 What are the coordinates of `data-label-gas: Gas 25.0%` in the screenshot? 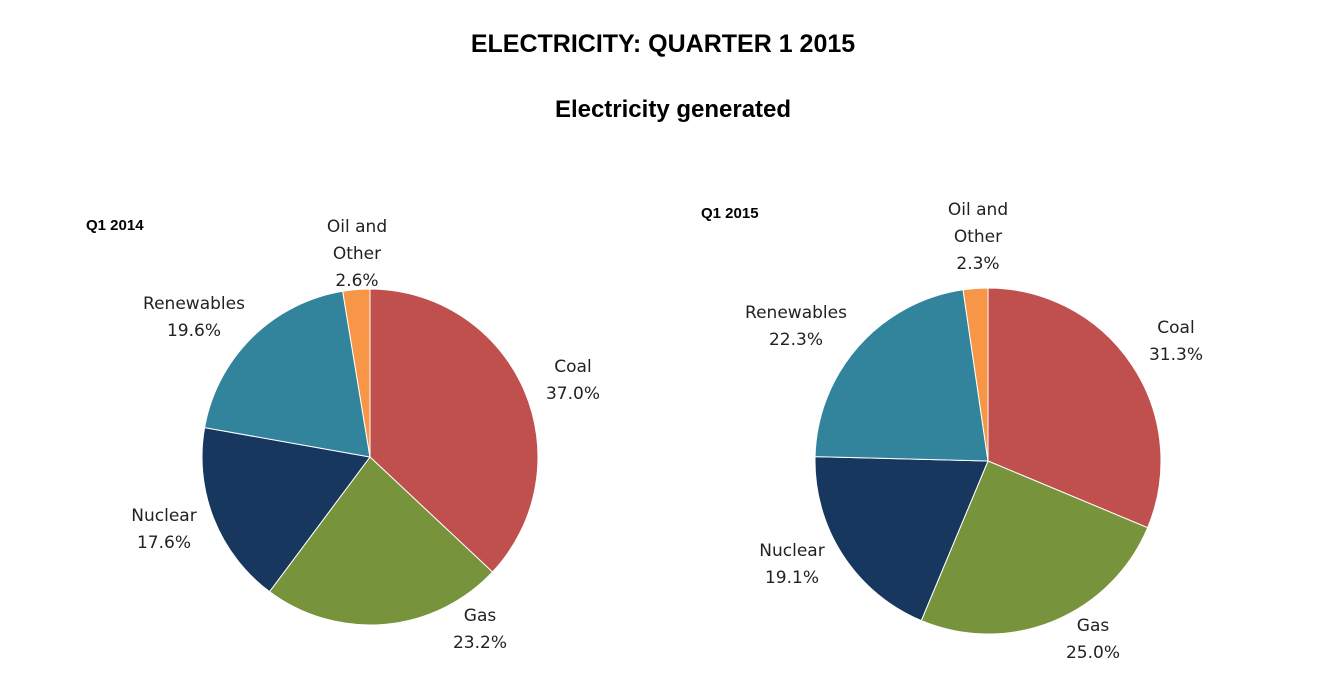 It's located at (1093, 639).